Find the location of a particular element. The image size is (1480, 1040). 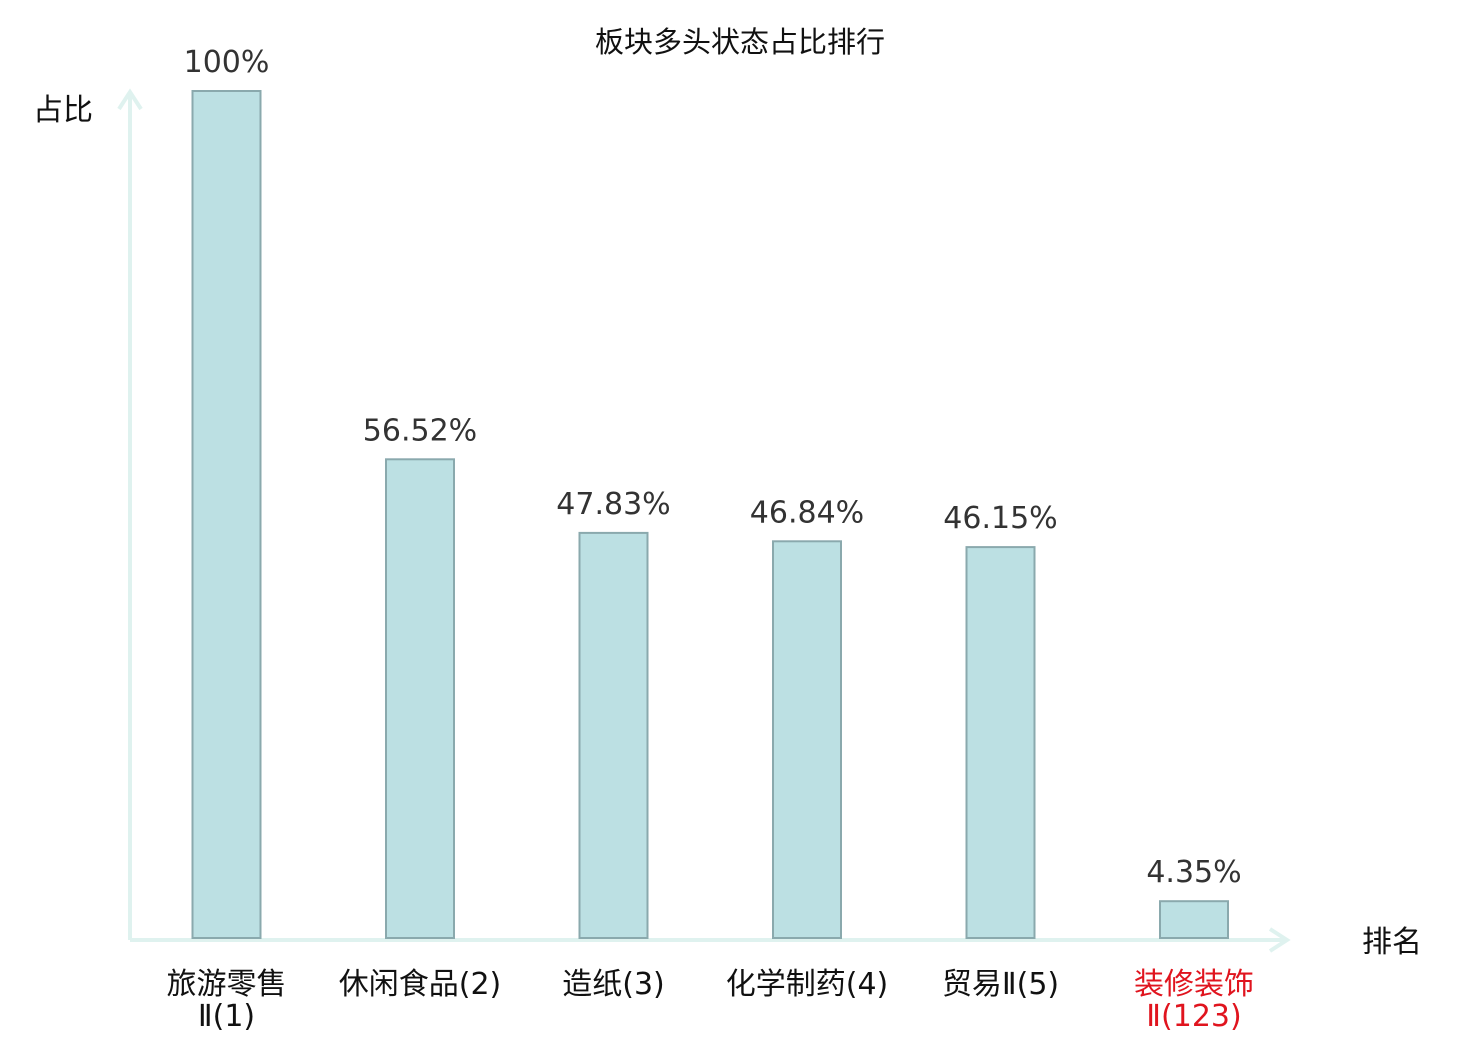

x-axis is located at coordinates (710, 940).